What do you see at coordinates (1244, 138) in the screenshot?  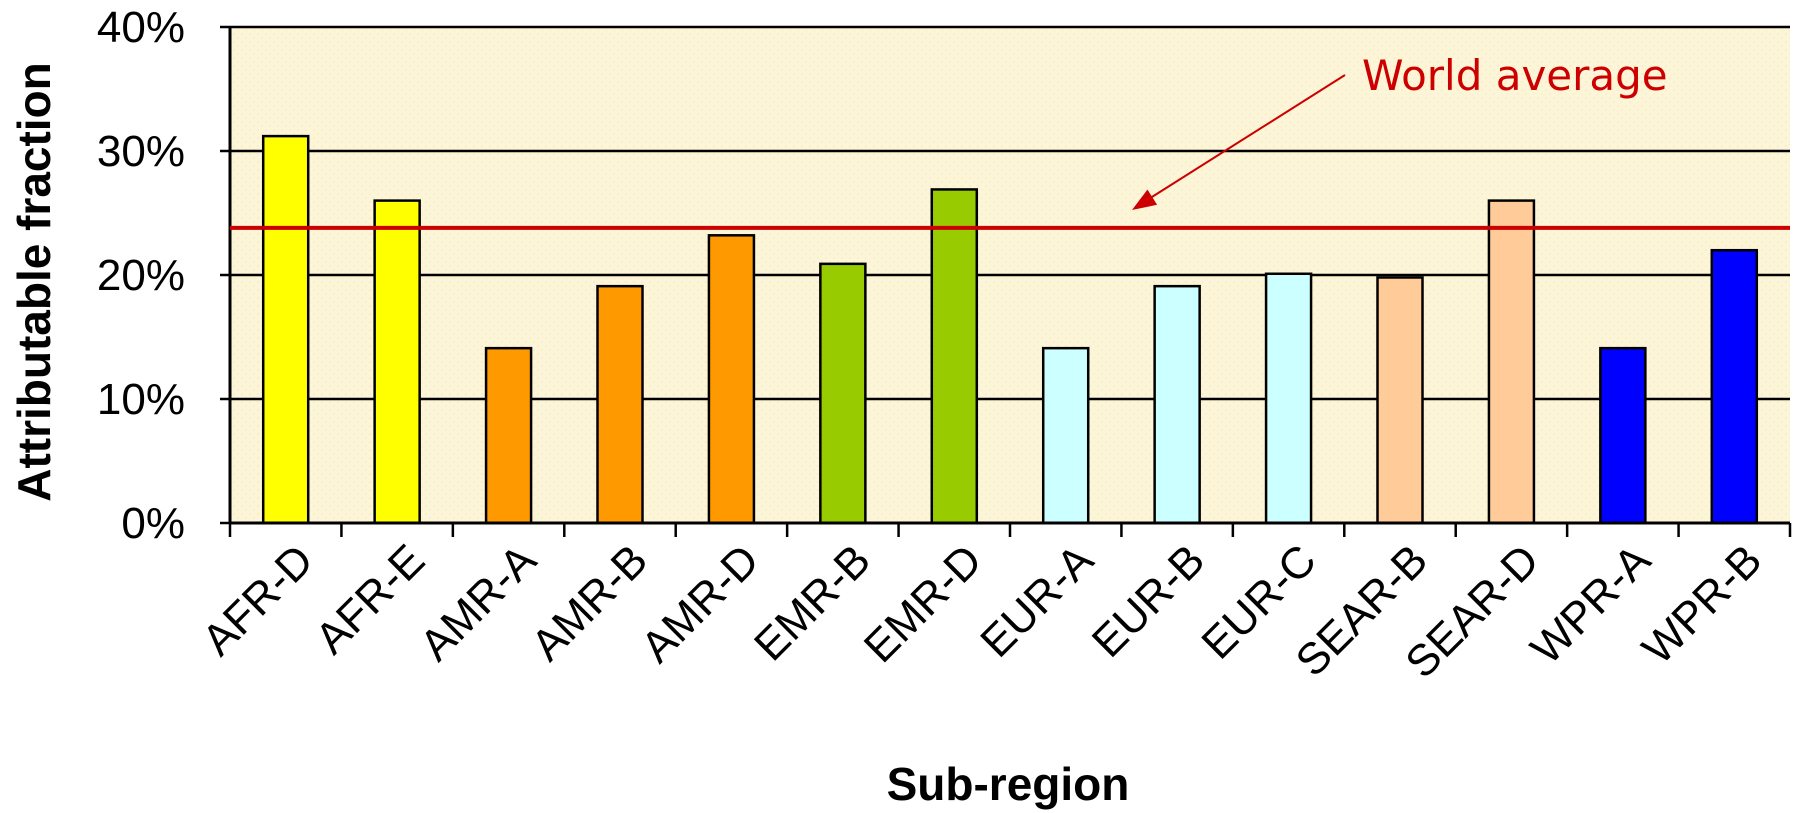 I see `annotation-arrow` at bounding box center [1244, 138].